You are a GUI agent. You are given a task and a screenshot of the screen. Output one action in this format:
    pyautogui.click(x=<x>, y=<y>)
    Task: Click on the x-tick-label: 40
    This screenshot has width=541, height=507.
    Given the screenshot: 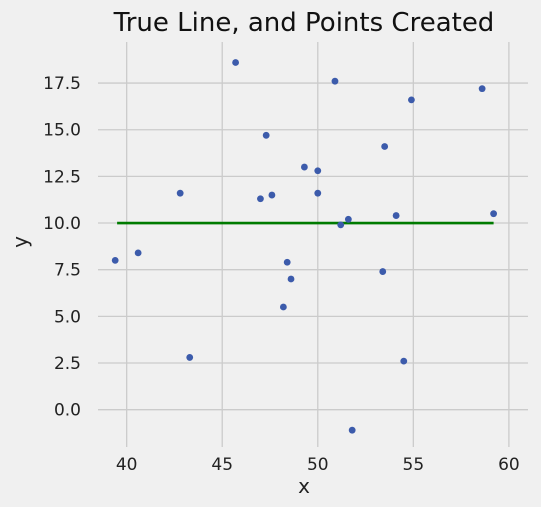 What is the action you would take?
    pyautogui.click(x=127, y=465)
    